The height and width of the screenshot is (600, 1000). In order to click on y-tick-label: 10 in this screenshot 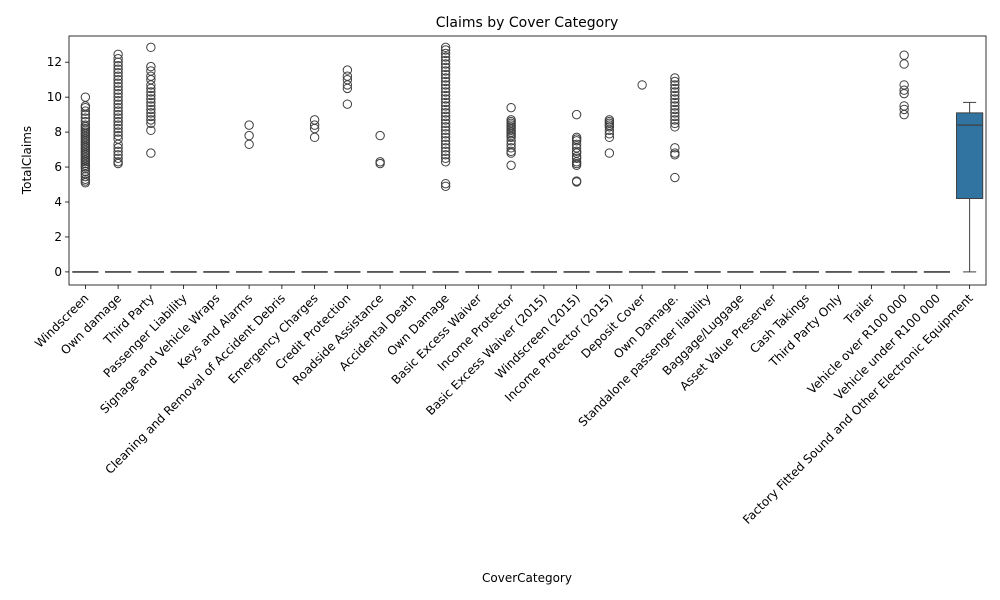, I will do `click(54, 97)`.